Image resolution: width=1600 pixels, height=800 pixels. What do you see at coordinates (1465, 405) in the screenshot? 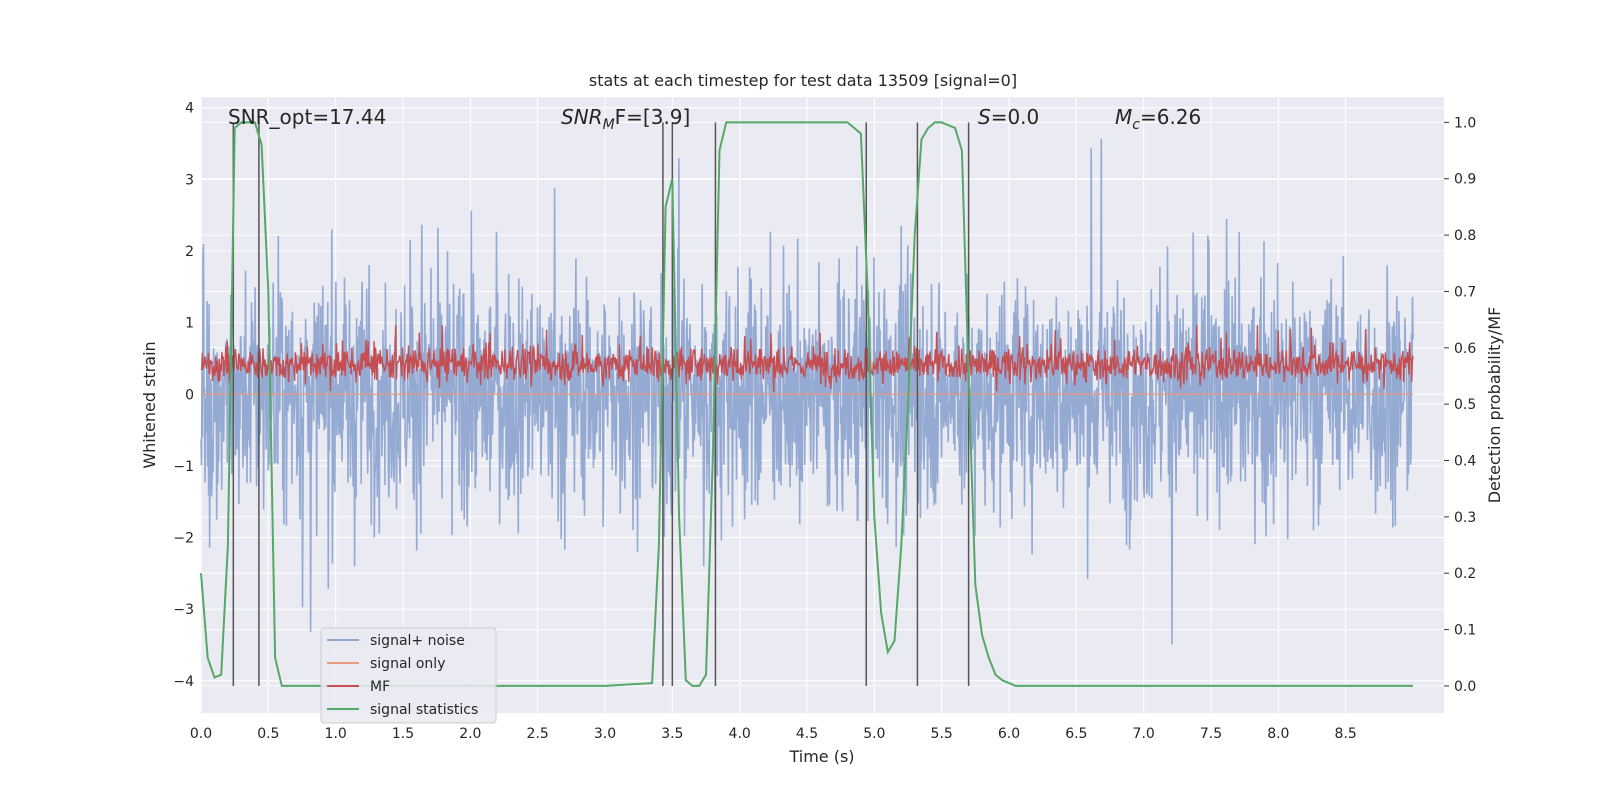
I see `y-right-tick-label: 0.5` at bounding box center [1465, 405].